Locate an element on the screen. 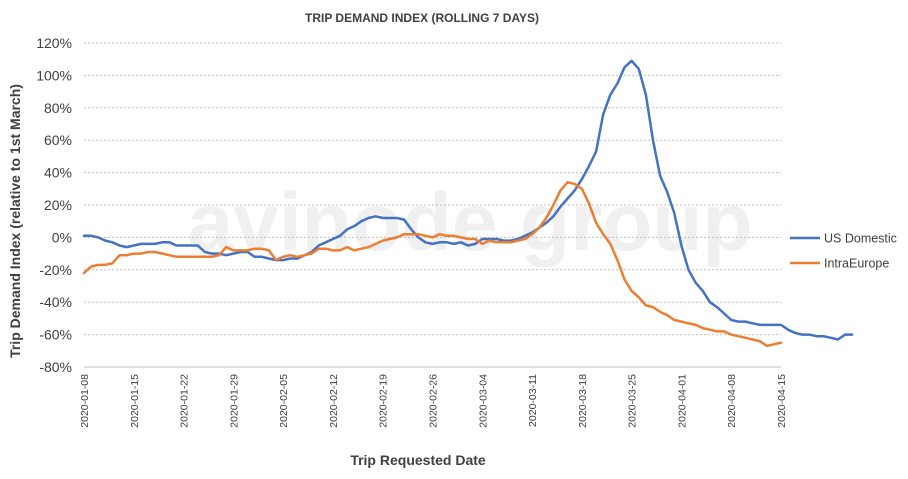  x-tick-label: 2020-04-08 is located at coordinates (732, 401).